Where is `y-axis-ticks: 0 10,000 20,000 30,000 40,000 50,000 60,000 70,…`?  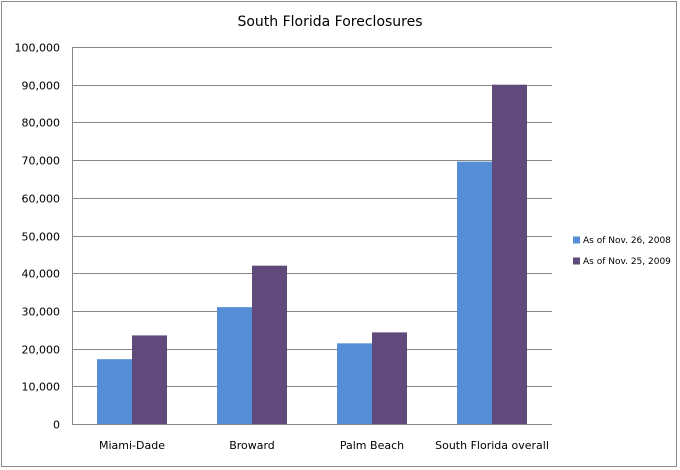 y-axis-ticks: 0 10,000 20,000 30,000 40,000 50,000 60,000 70,… is located at coordinates (38, 237).